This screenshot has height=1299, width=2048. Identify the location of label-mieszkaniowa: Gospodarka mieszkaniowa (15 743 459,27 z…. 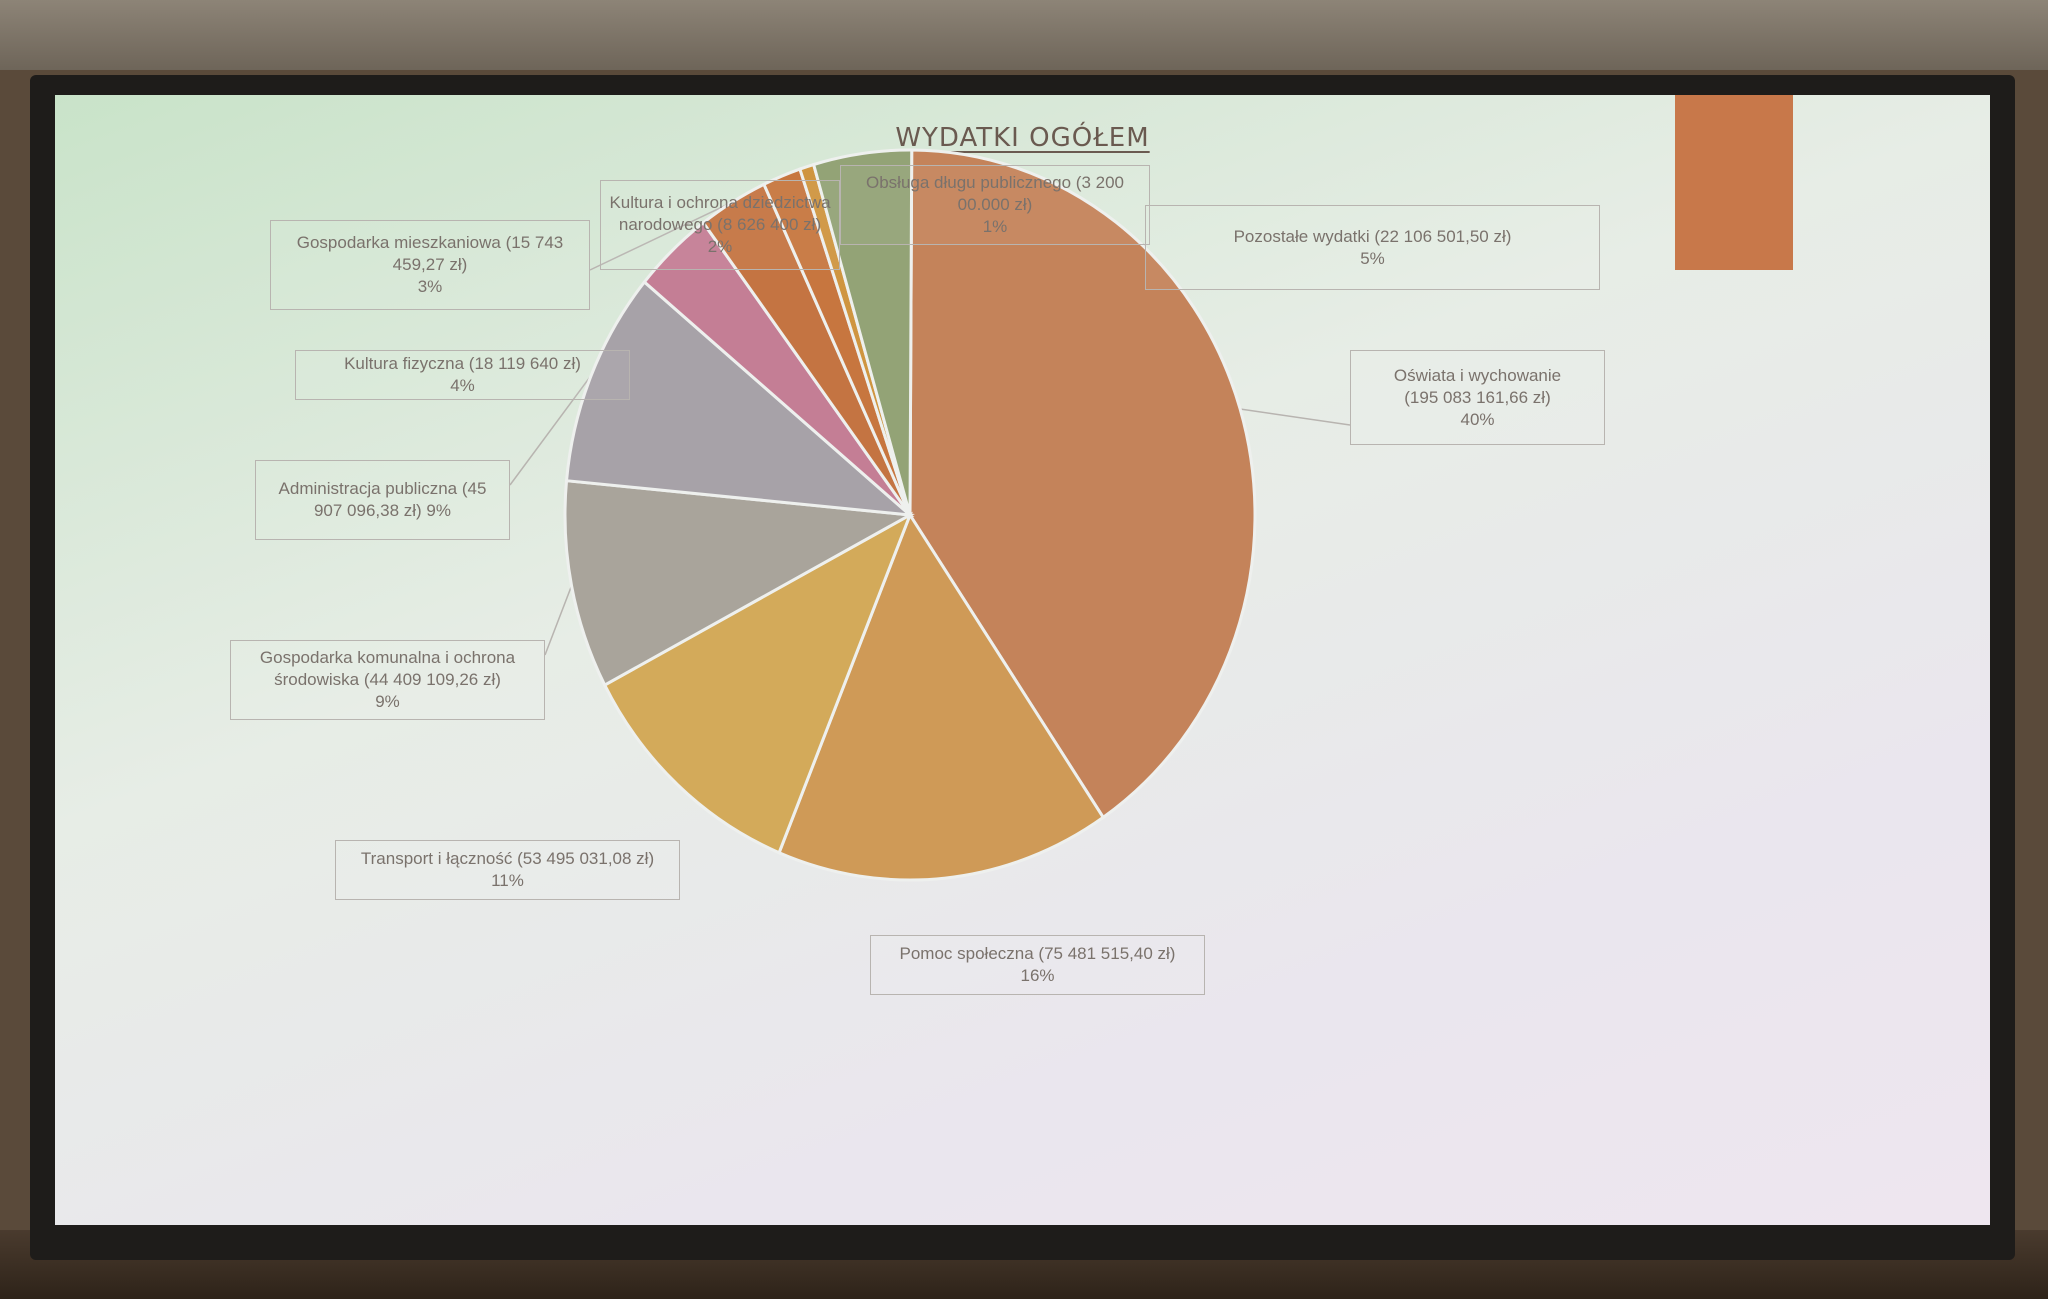
(430, 265).